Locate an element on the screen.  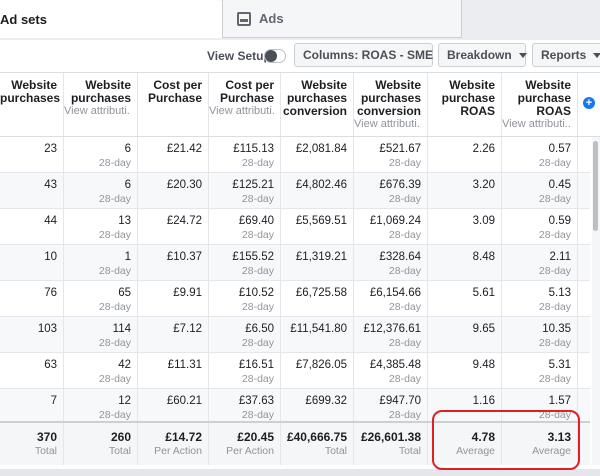
cell-value: £4,385.48 is located at coordinates (395, 365).